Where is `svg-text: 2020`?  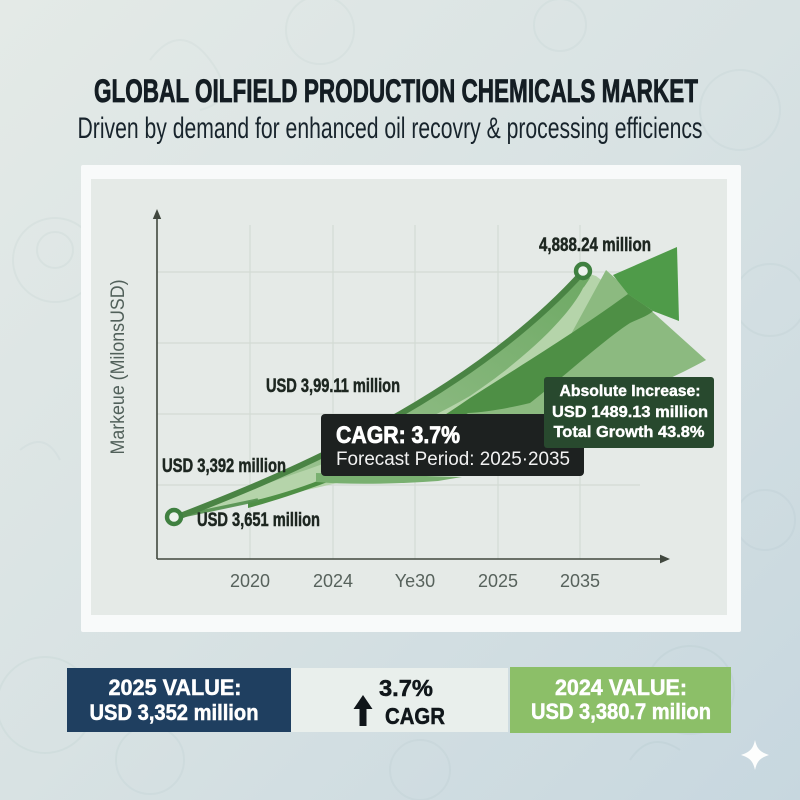 svg-text: 2020 is located at coordinates (250, 581).